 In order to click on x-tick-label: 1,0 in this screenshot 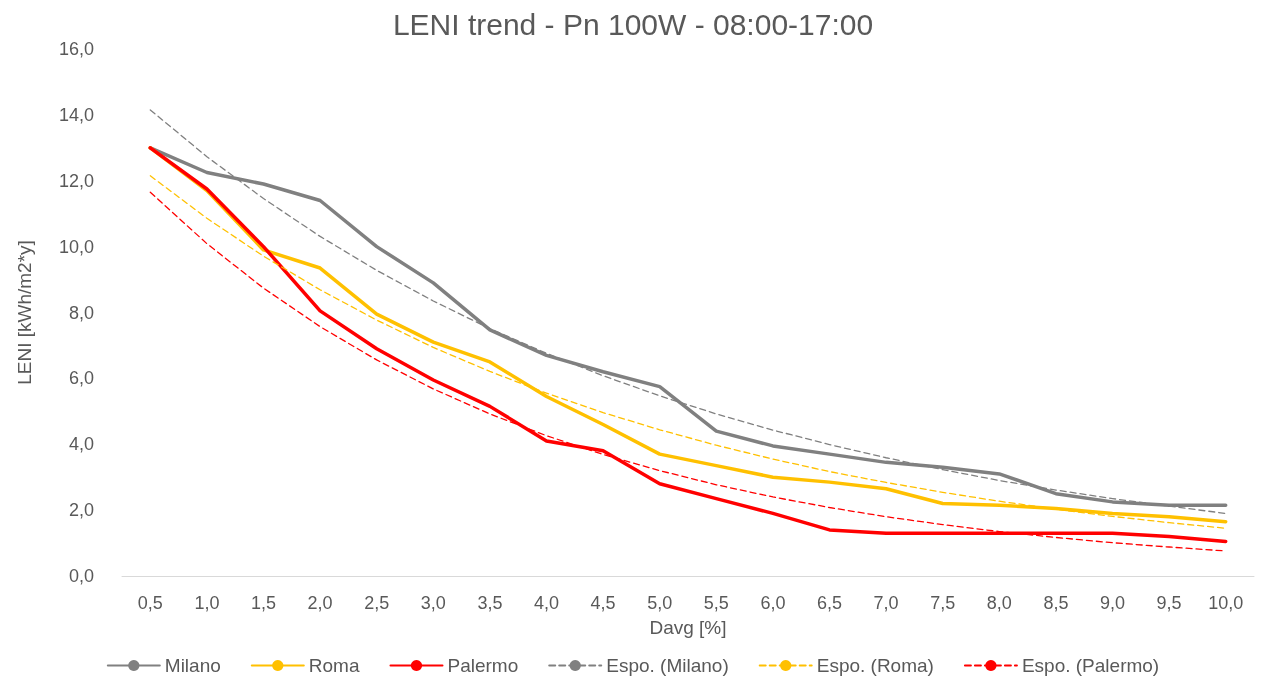, I will do `click(207, 603)`.